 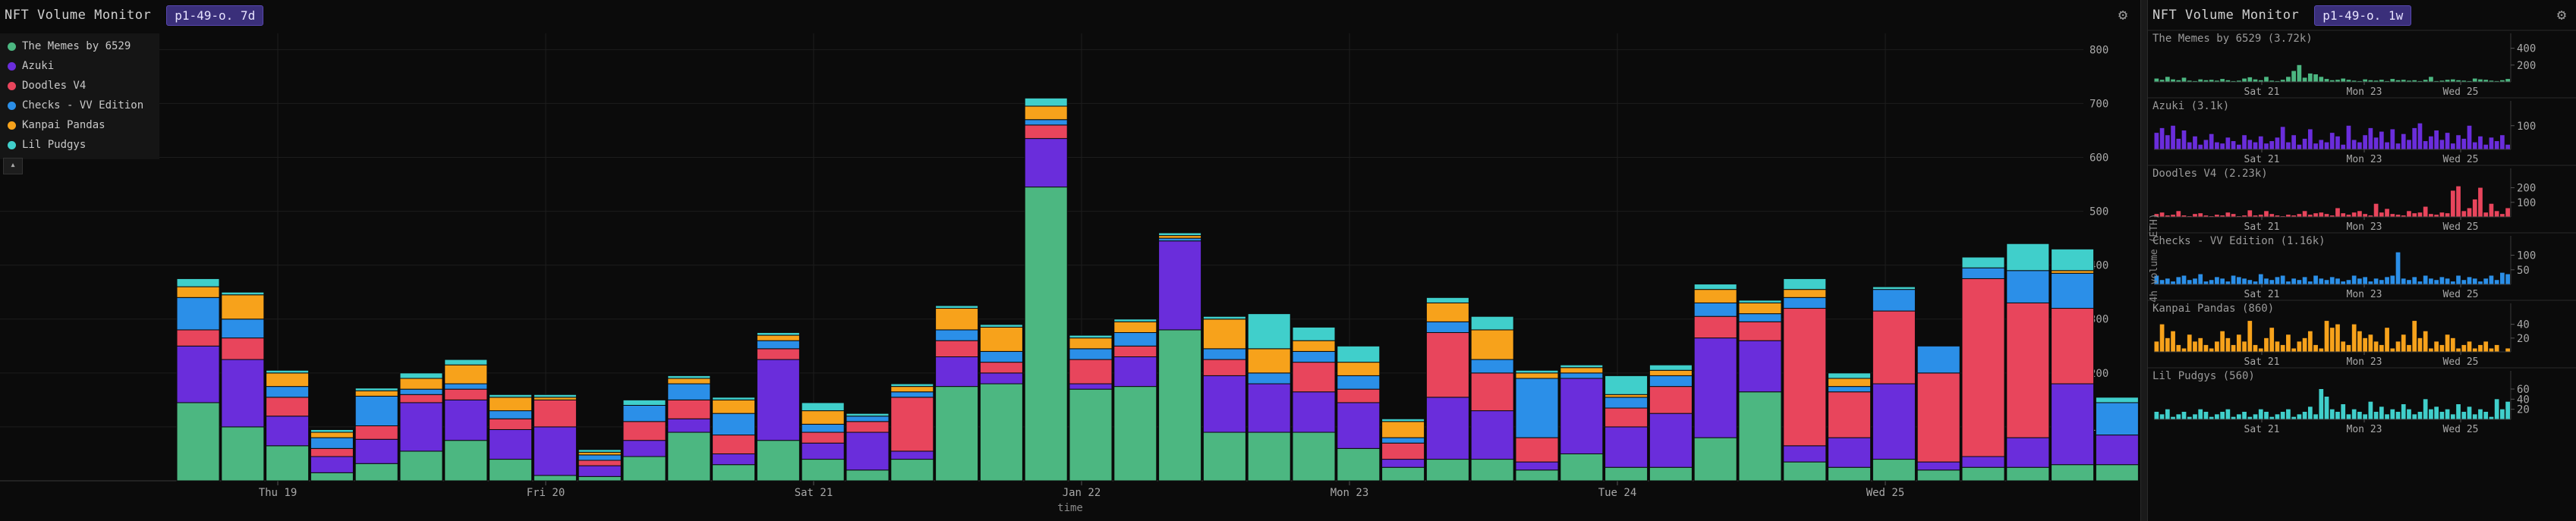 What do you see at coordinates (2123, 14) in the screenshot?
I see `gear-icon: ⚙` at bounding box center [2123, 14].